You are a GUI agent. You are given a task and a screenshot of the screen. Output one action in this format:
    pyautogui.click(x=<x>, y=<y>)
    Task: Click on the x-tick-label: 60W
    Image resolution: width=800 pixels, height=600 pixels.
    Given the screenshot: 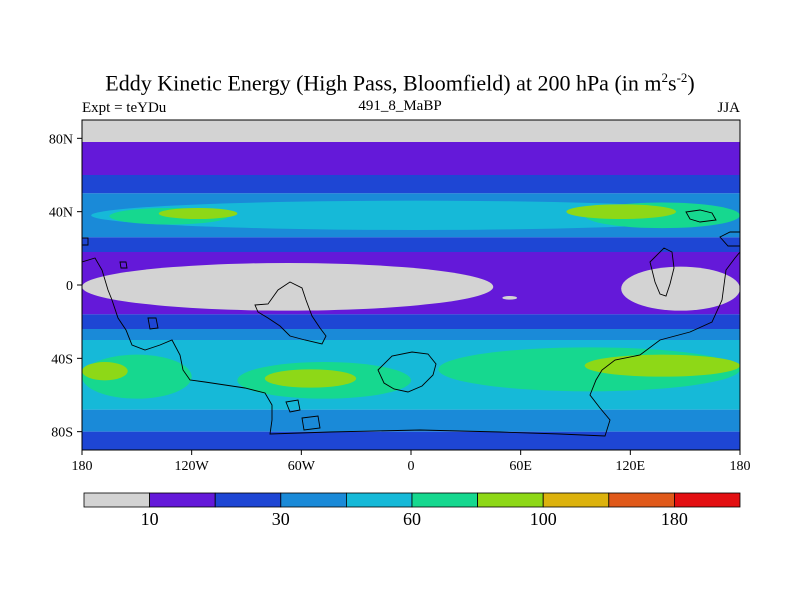 What is the action you would take?
    pyautogui.click(x=302, y=466)
    